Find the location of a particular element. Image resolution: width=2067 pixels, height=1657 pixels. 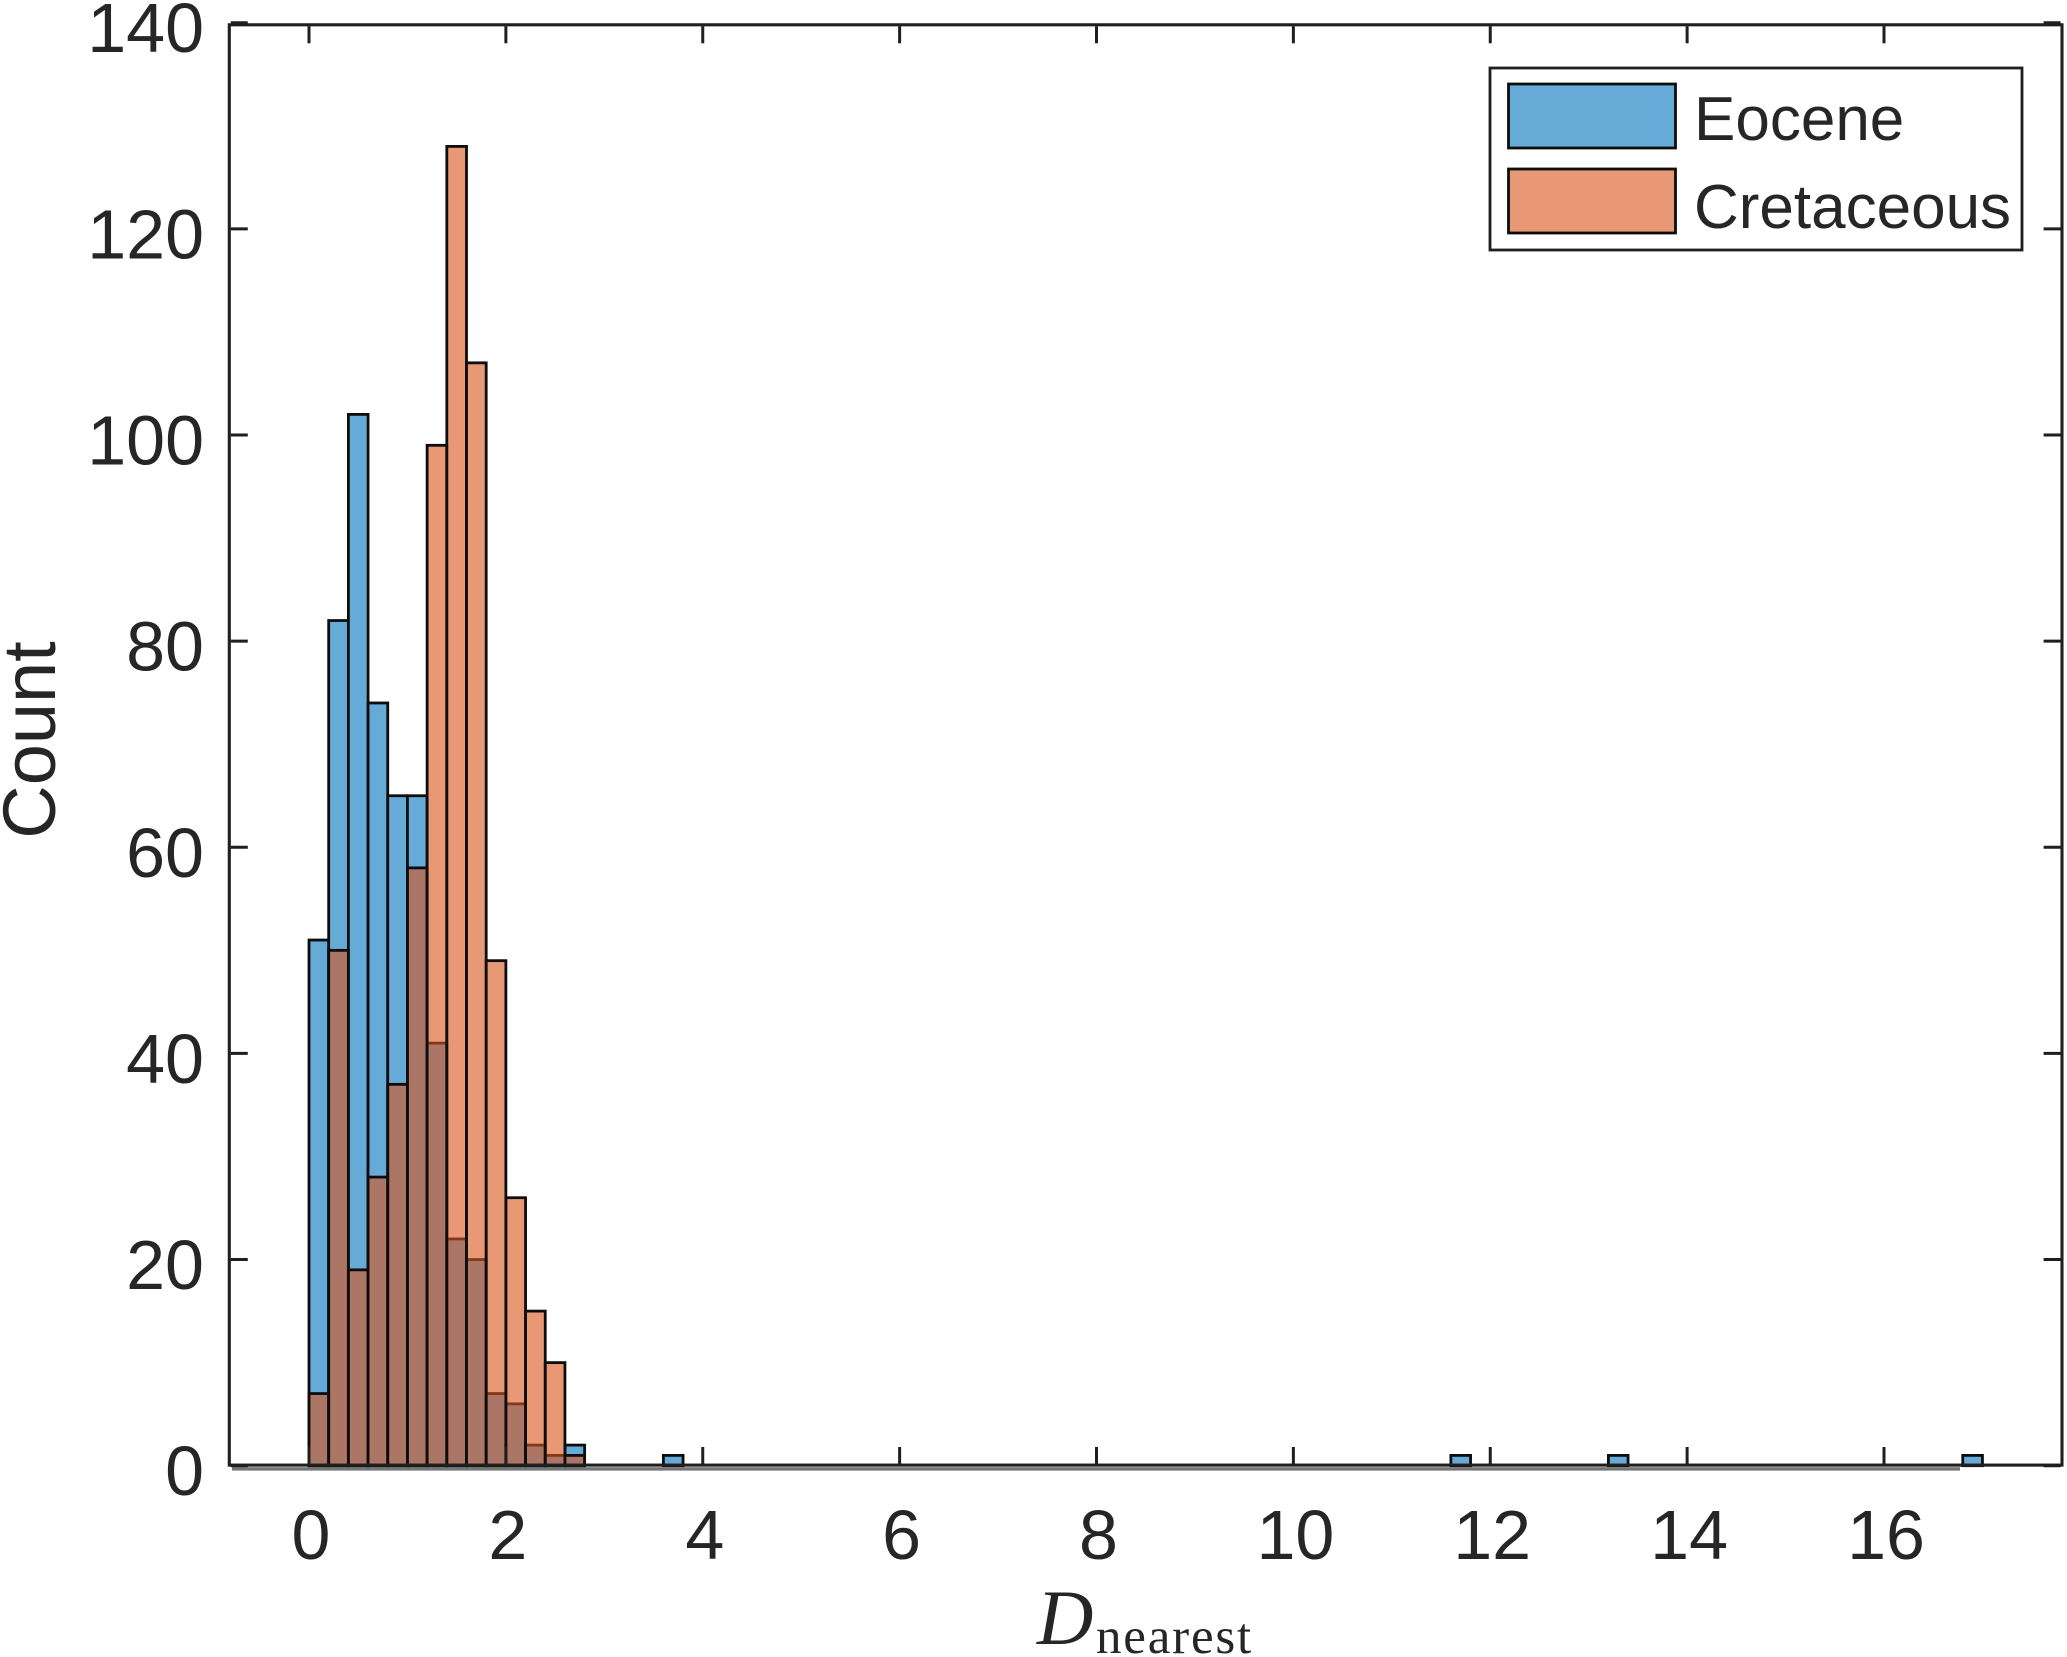

svg-text: 14 is located at coordinates (1689, 1535).